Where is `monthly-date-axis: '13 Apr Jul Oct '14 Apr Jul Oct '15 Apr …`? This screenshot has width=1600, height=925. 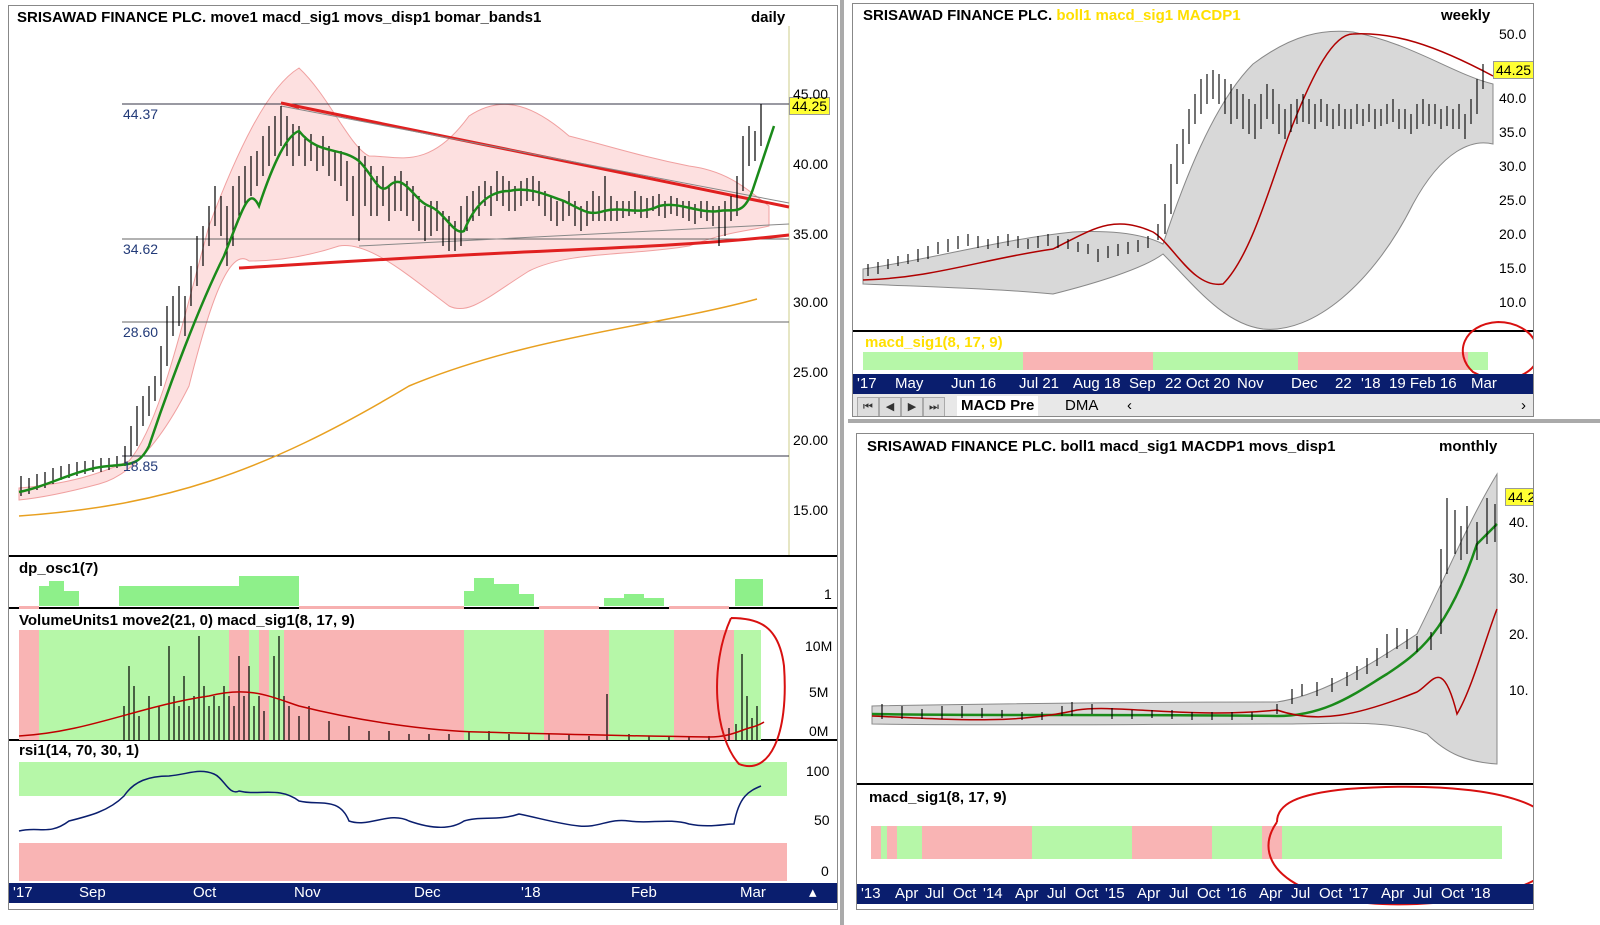 monthly-date-axis: '13 Apr Jul Oct '14 Apr Jul Oct '15 Apr … is located at coordinates (1195, 894).